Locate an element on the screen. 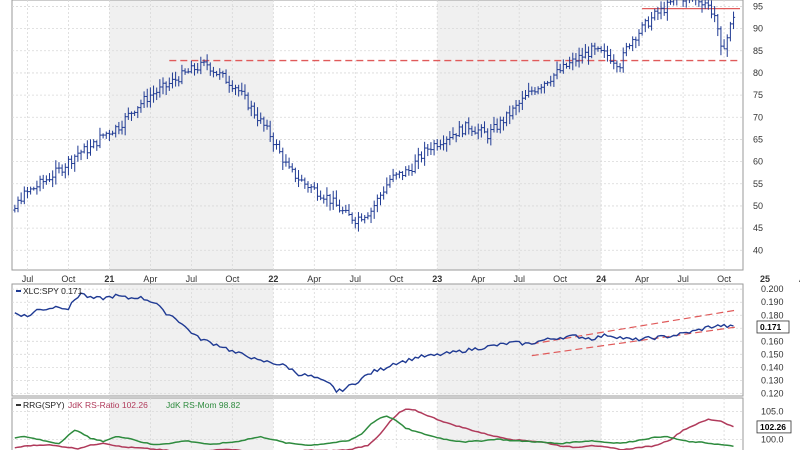 The height and width of the screenshot is (455, 800). x-axis-label: 25 is located at coordinates (765, 279).